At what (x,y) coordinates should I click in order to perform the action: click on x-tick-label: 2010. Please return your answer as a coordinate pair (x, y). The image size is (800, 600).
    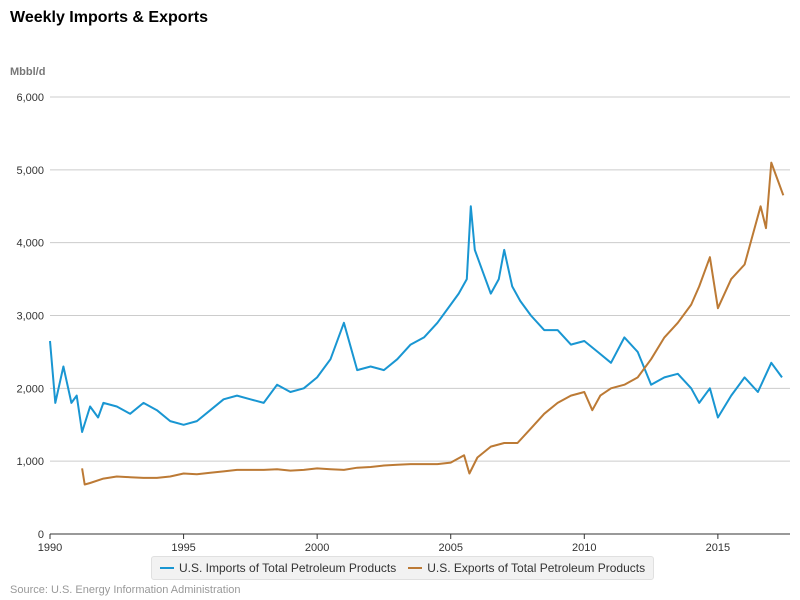
    Looking at the image, I should click on (584, 548).